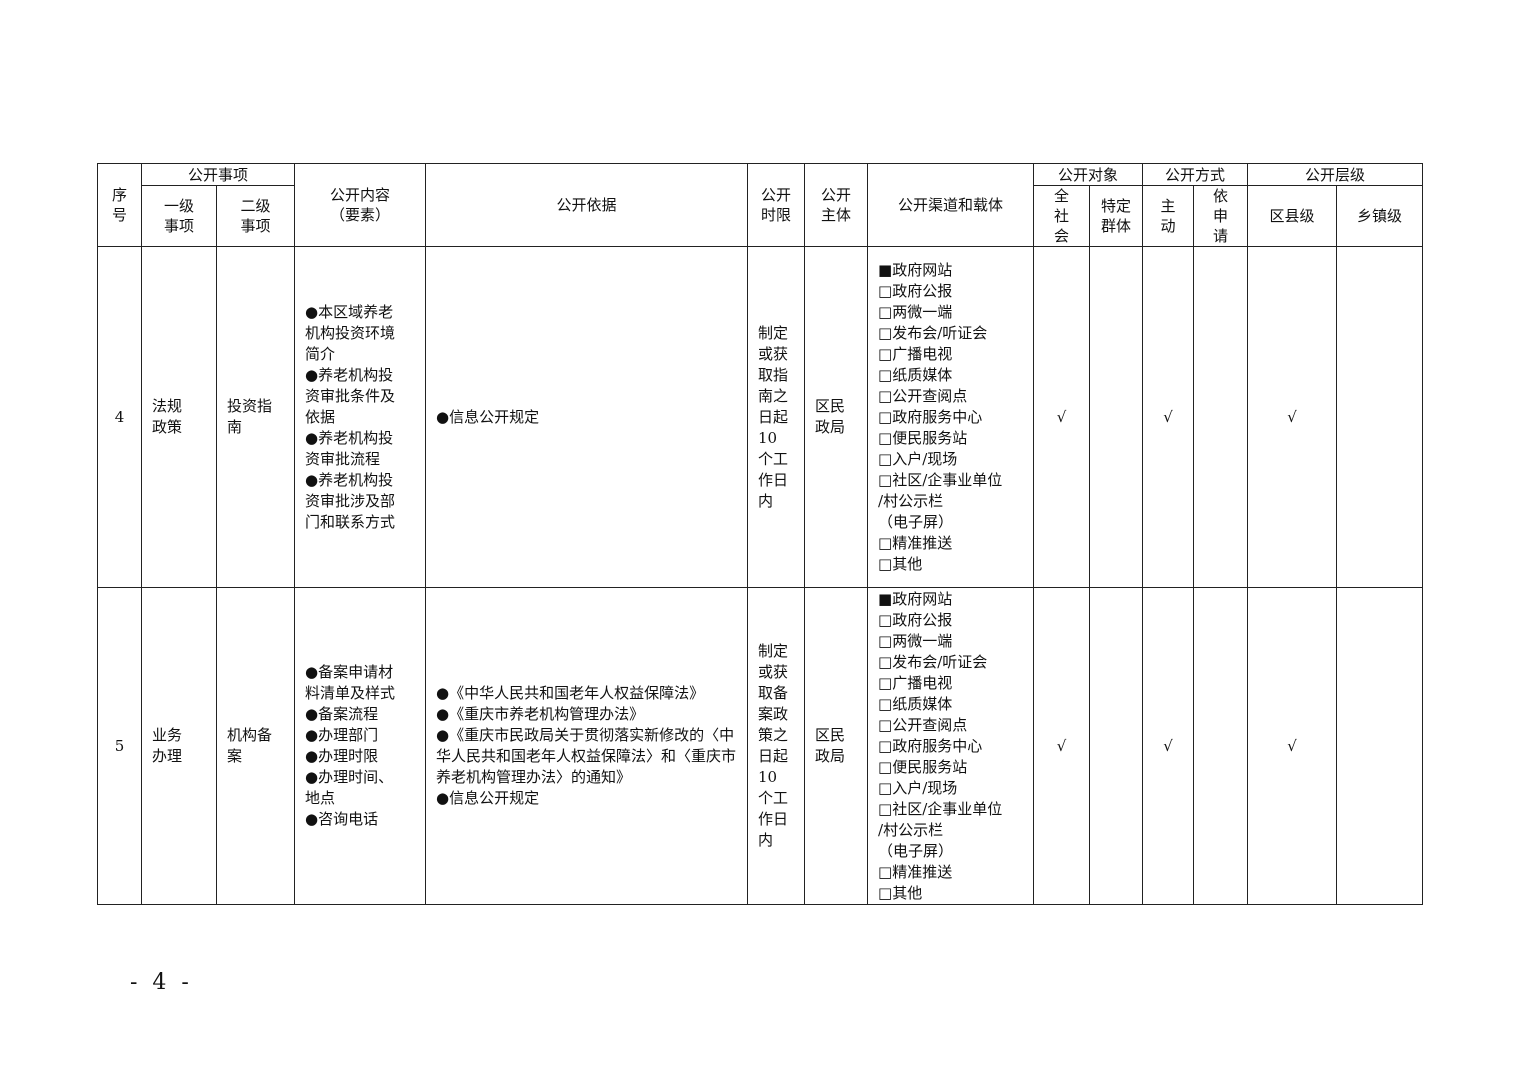  What do you see at coordinates (255, 417) in the screenshot?
I see `level2-cell: 投资指南` at bounding box center [255, 417].